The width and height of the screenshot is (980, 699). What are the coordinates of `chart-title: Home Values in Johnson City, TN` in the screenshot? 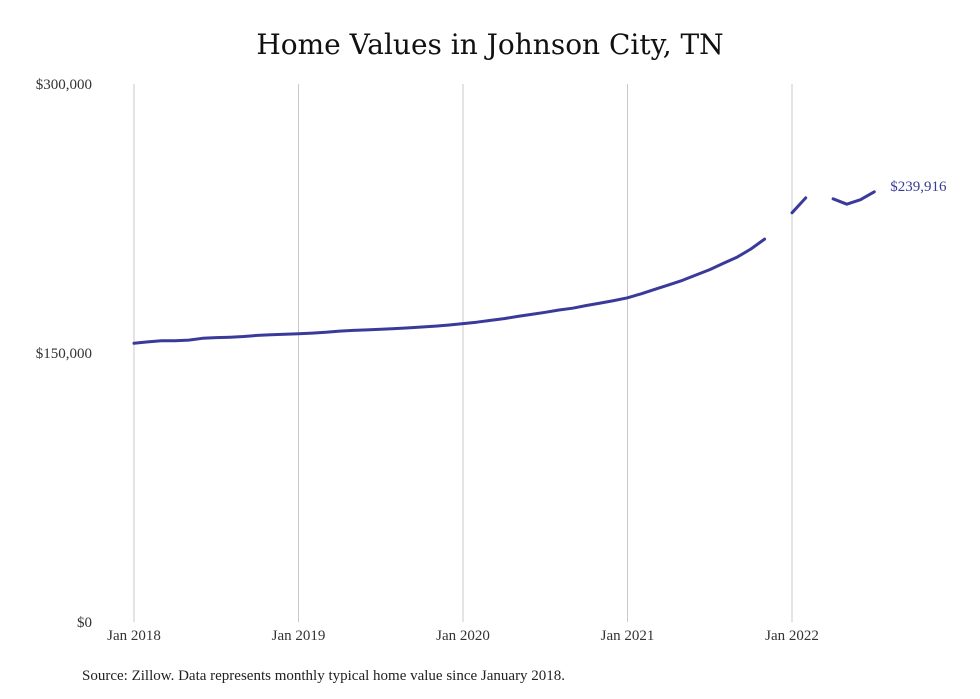 It's located at (490, 44).